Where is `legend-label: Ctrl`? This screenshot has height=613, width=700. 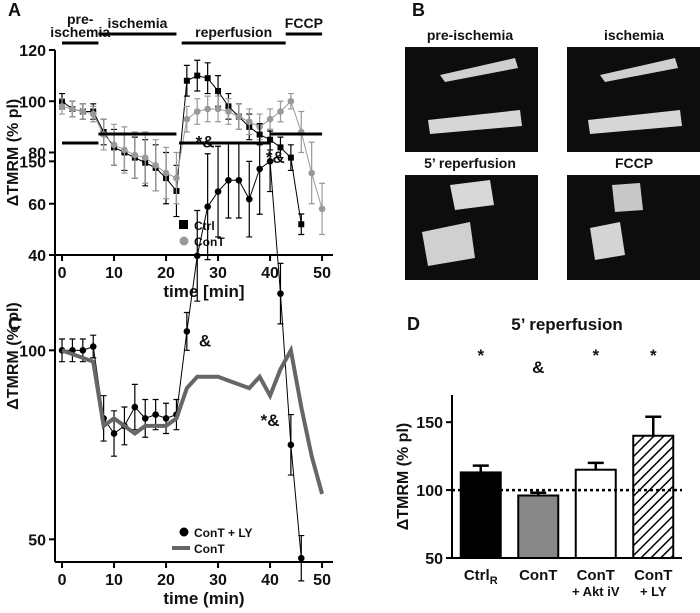 legend-label: Ctrl is located at coordinates (204, 226).